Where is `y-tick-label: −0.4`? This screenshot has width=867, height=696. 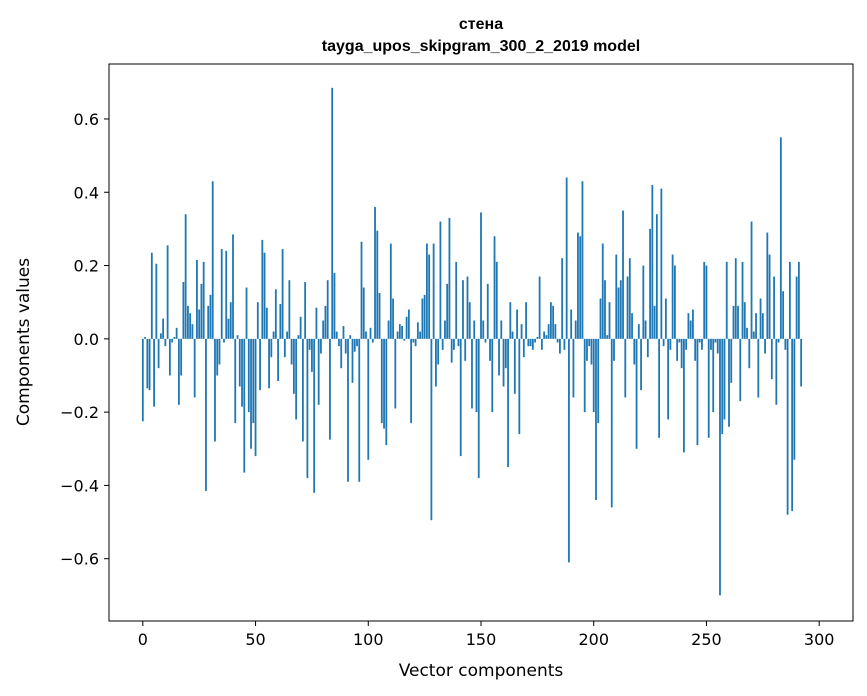
y-tick-label: −0.4 is located at coordinates (79, 485).